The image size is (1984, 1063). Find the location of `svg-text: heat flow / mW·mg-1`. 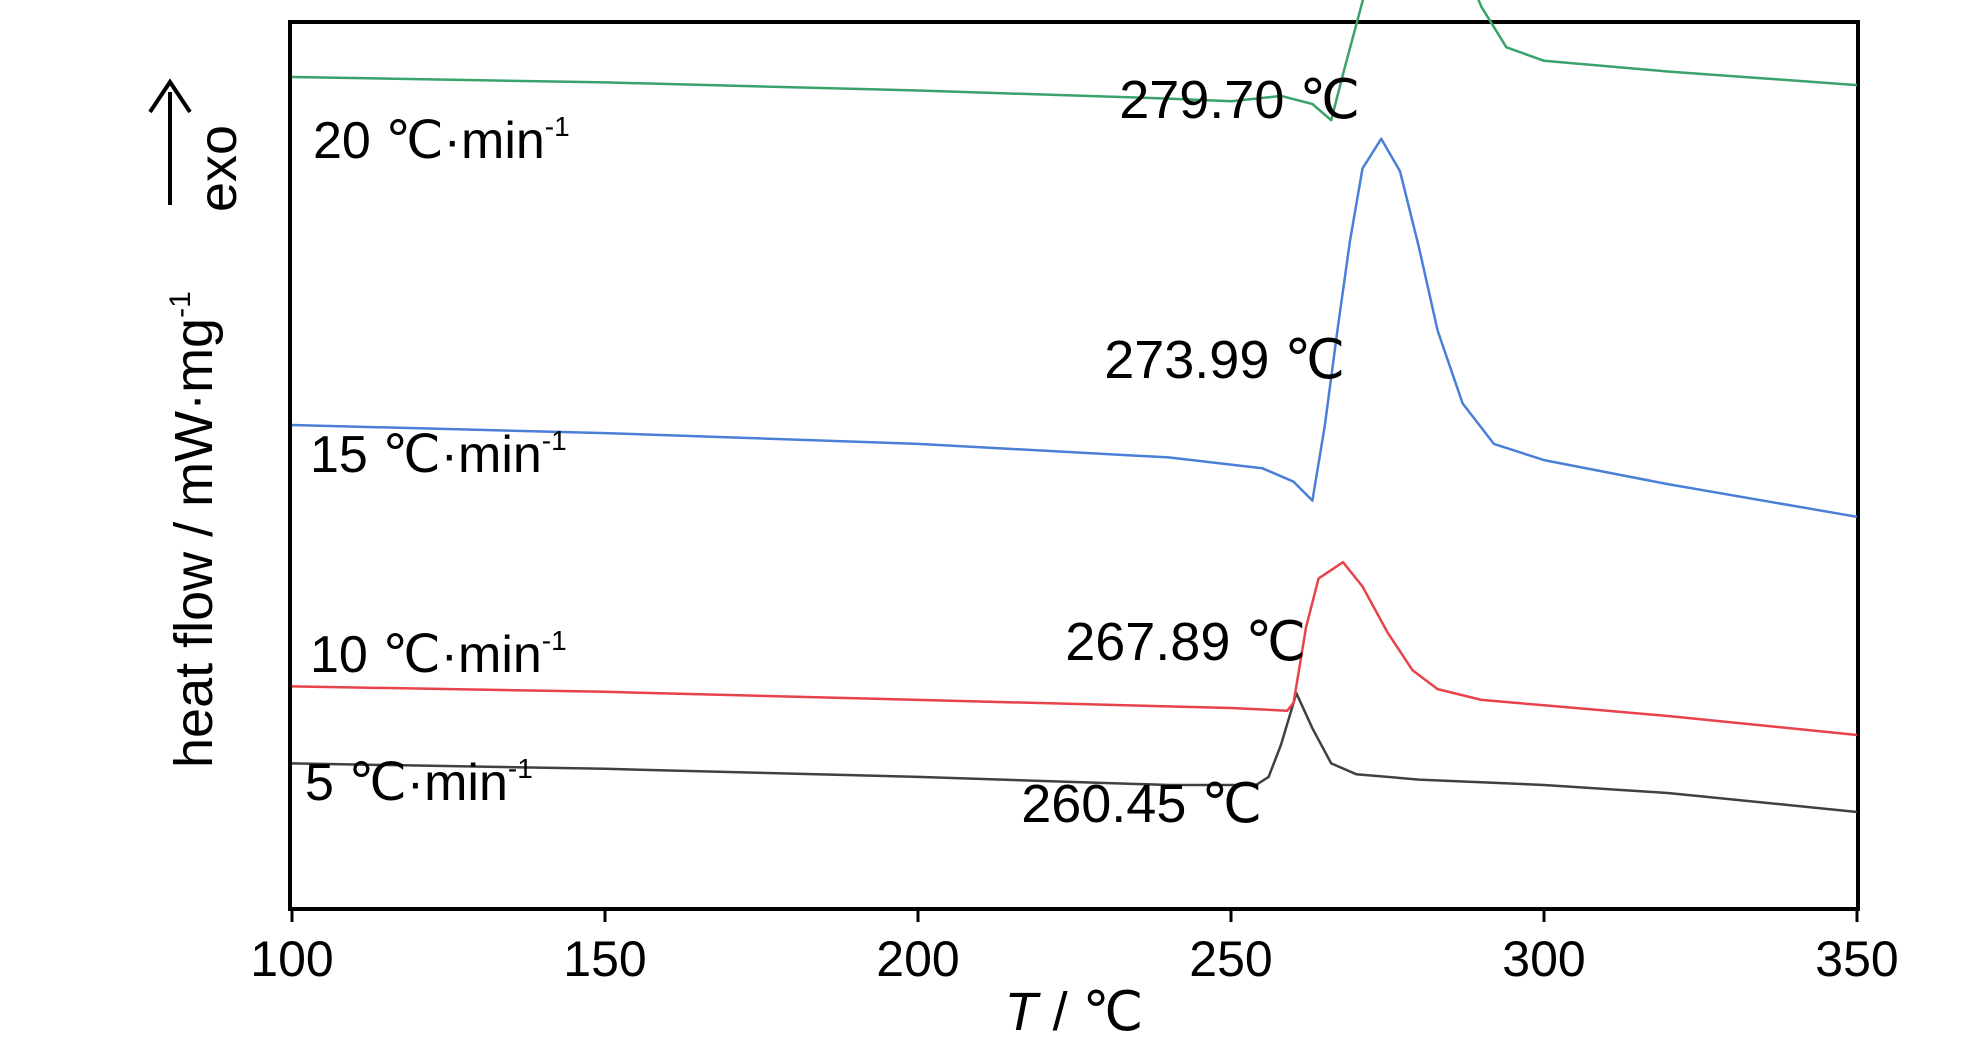

svg-text: heat flow / mW·mg-1 is located at coordinates (194, 529).